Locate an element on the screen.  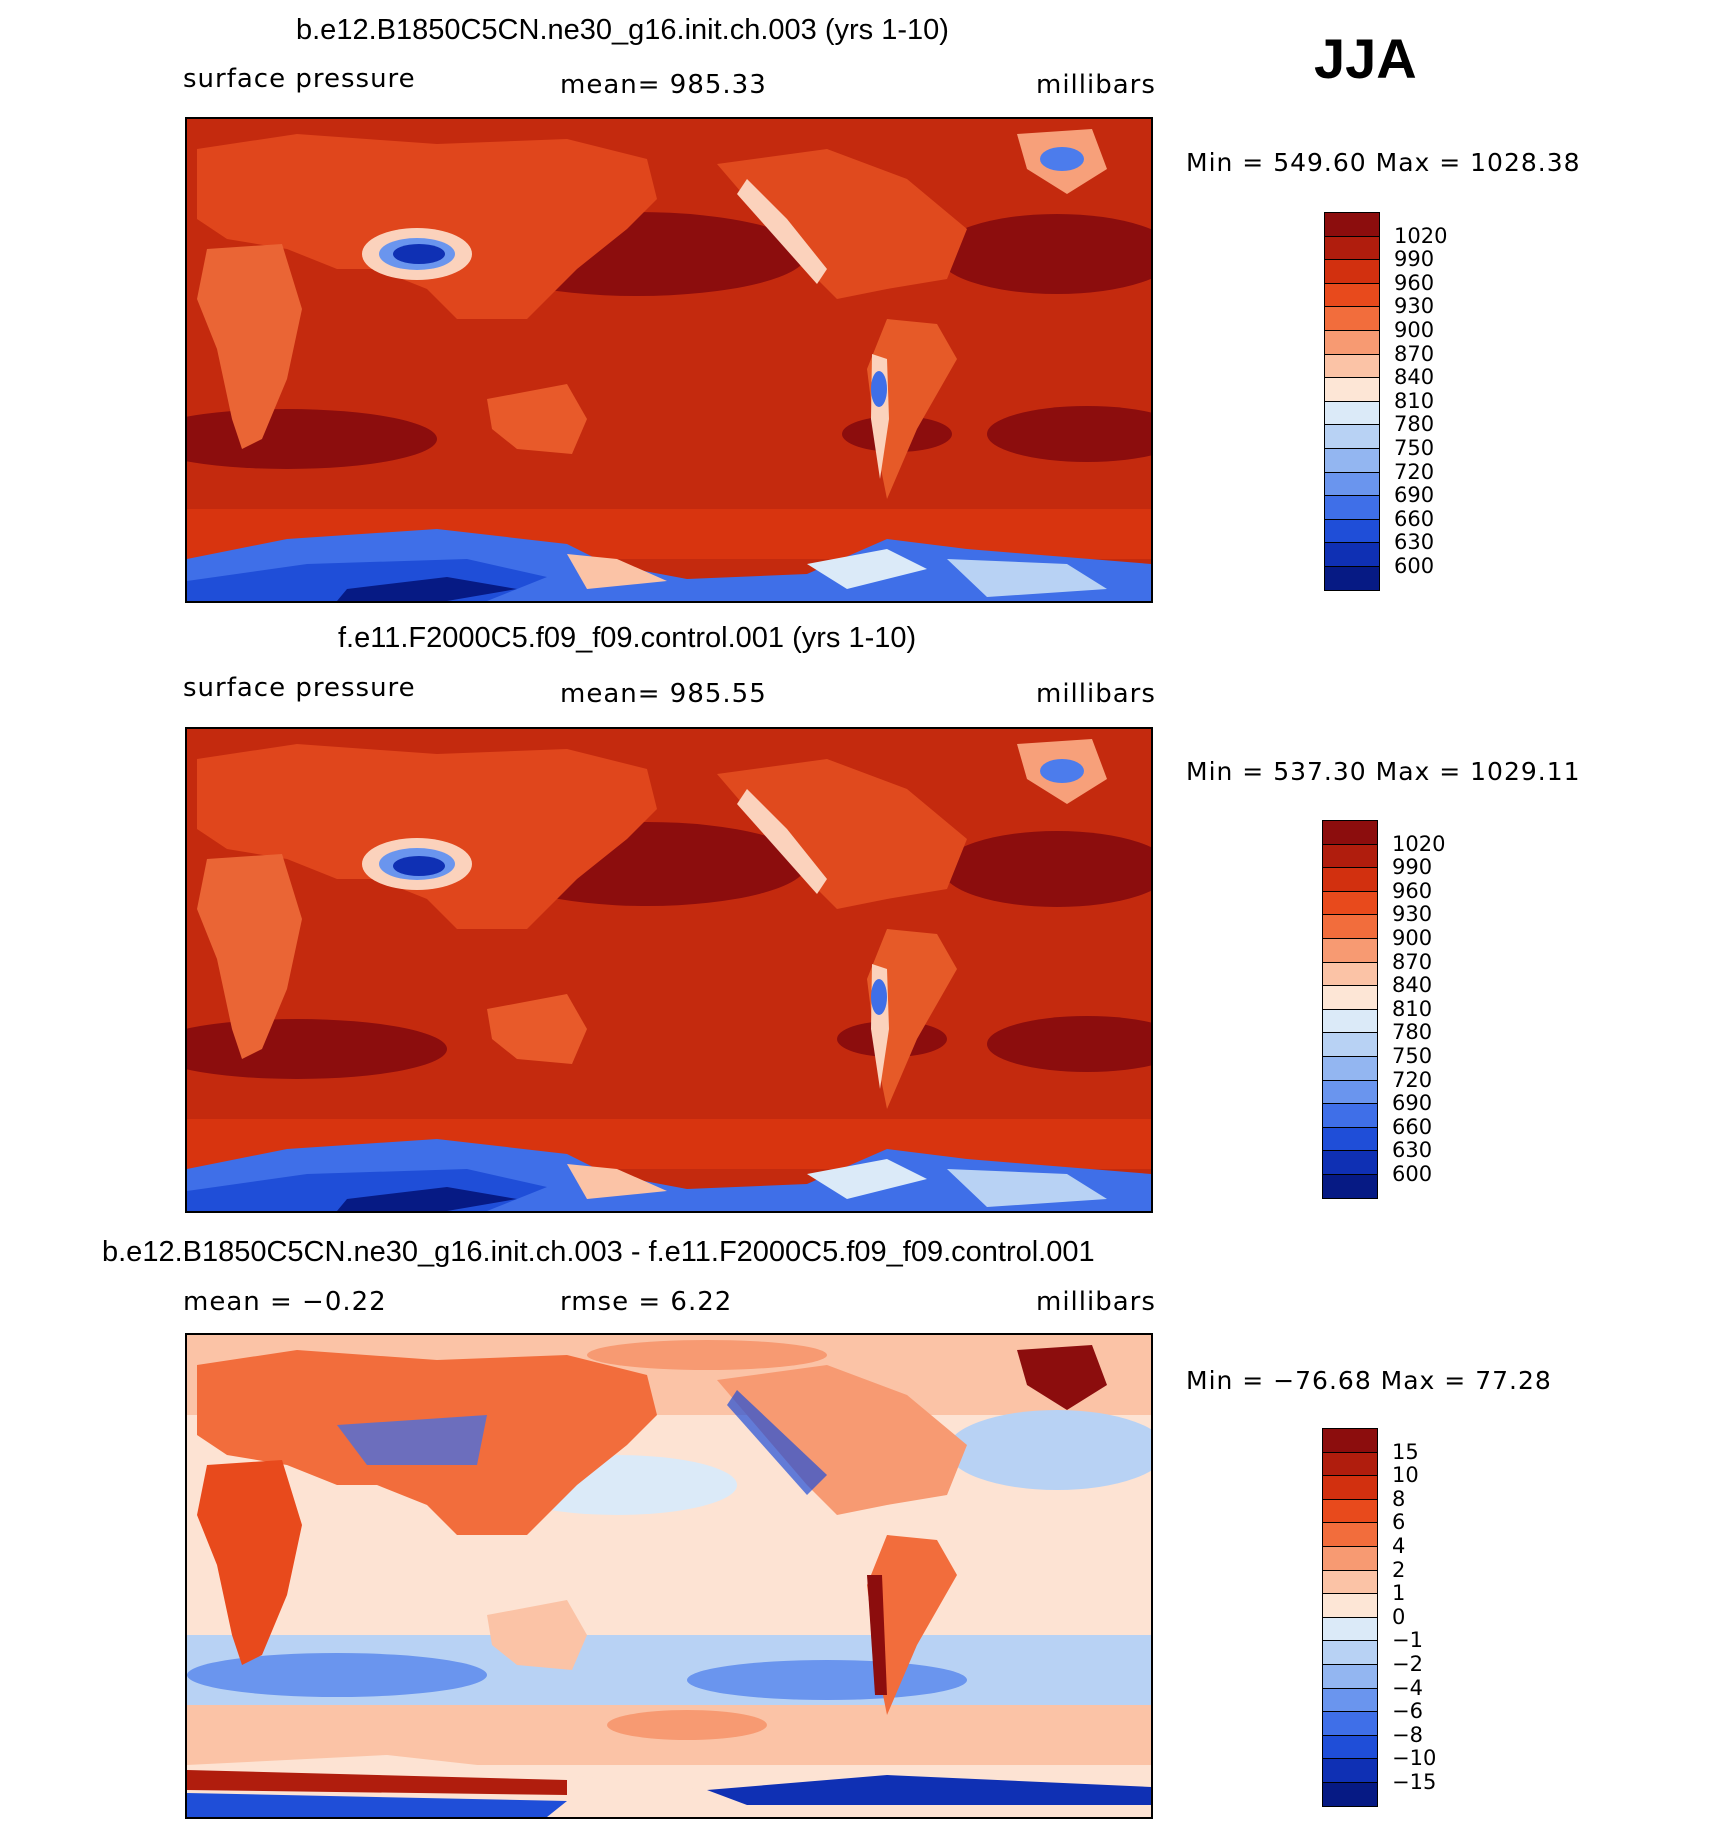
colorbar-2-label: 840 is located at coordinates (1412, 985).